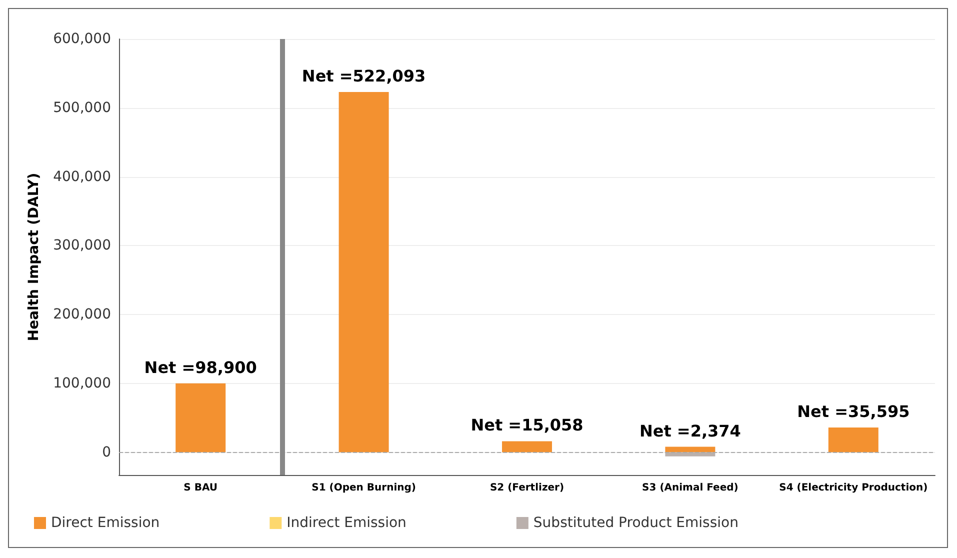 This screenshot has height=558, width=957. What do you see at coordinates (690, 430) in the screenshot?
I see `annotation: Net =2,374` at bounding box center [690, 430].